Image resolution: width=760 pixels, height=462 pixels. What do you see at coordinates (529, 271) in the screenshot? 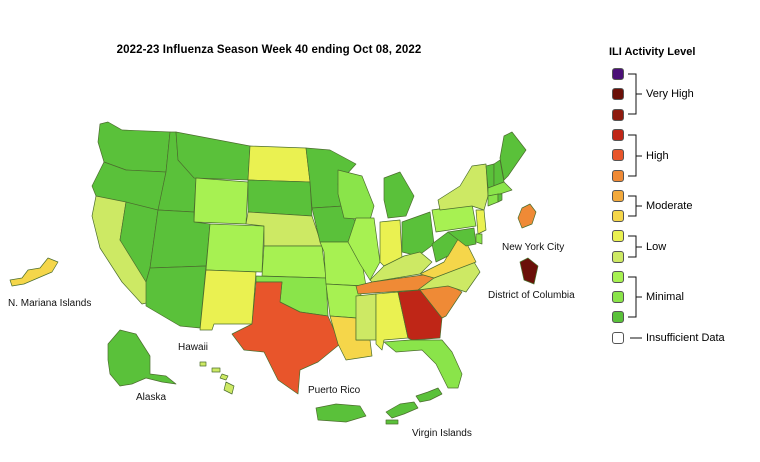
I see `region-district-of-columbia` at bounding box center [529, 271].